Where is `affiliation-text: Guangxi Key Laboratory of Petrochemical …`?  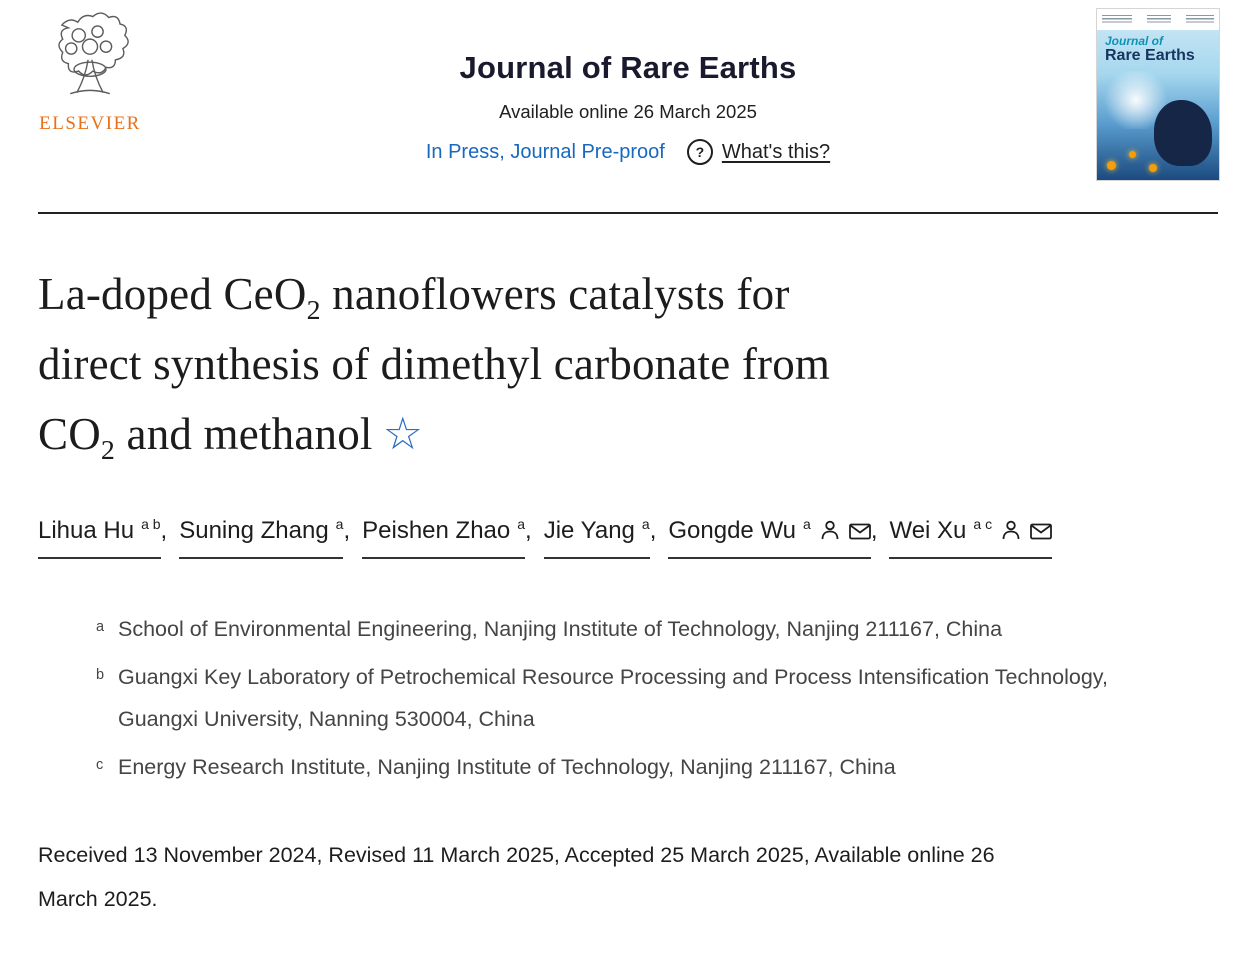 affiliation-text: Guangxi Key Laboratory of Petrochemical … is located at coordinates (613, 697).